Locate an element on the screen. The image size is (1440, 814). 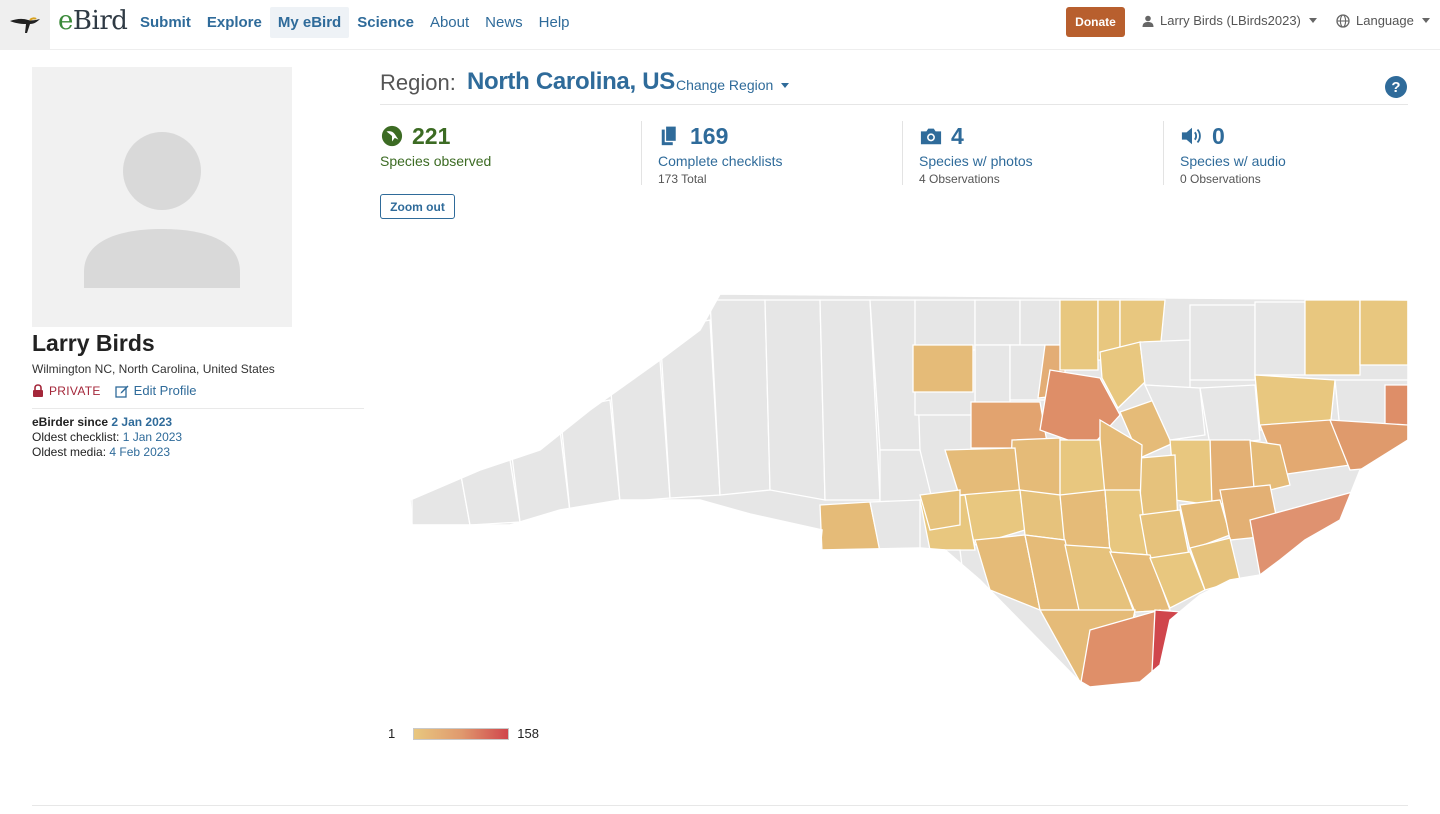
profile-name: Larry Birds is located at coordinates (93, 343).